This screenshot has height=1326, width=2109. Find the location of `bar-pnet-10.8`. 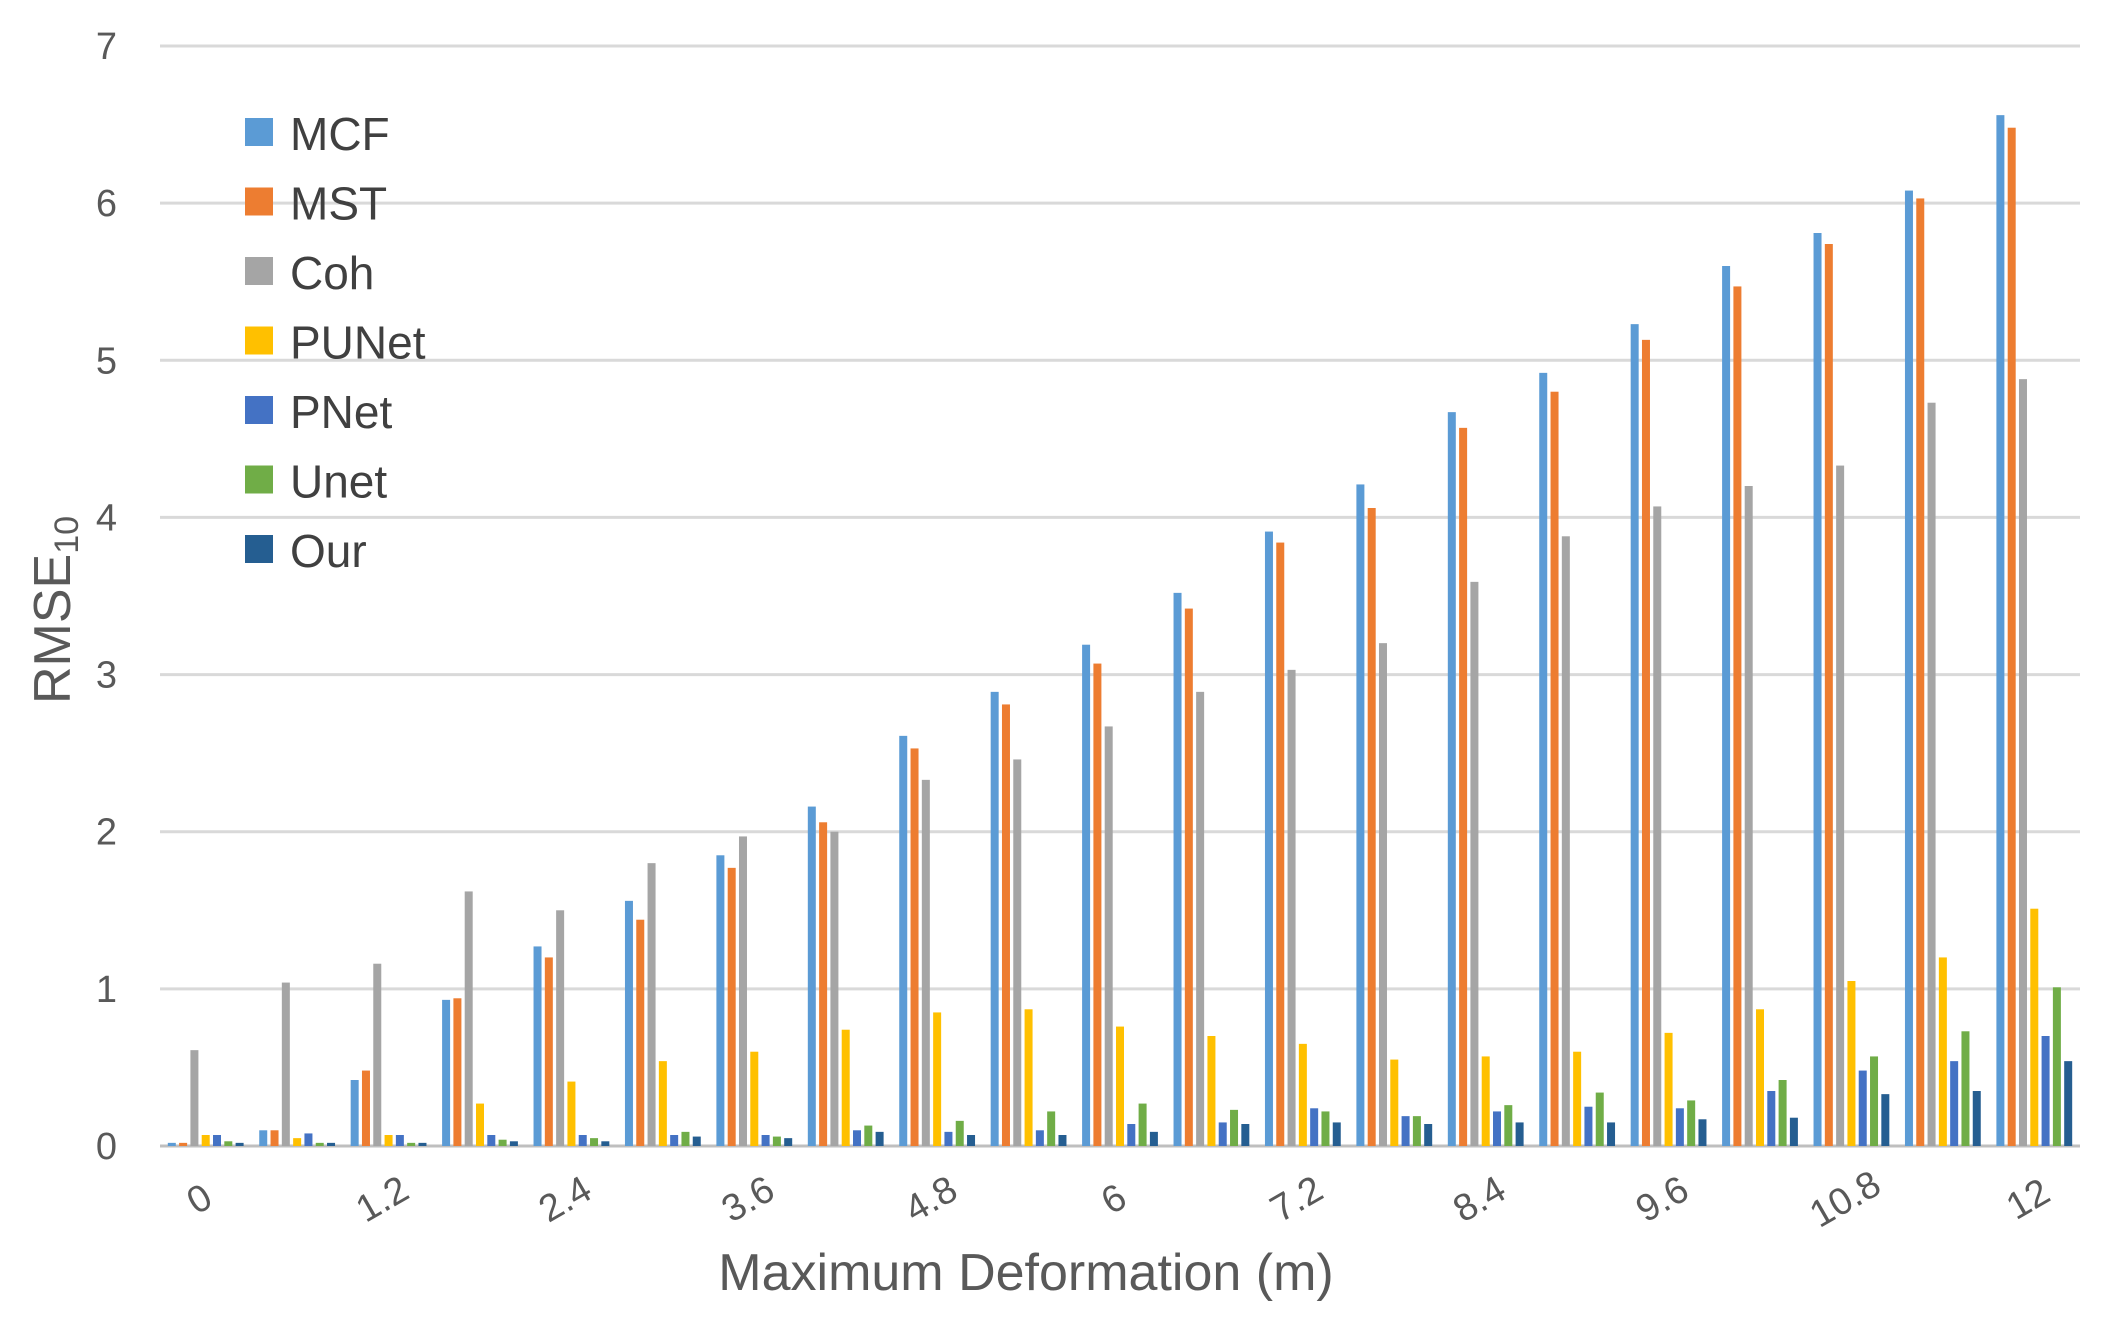

bar-pnet-10.8 is located at coordinates (1862, 1108).